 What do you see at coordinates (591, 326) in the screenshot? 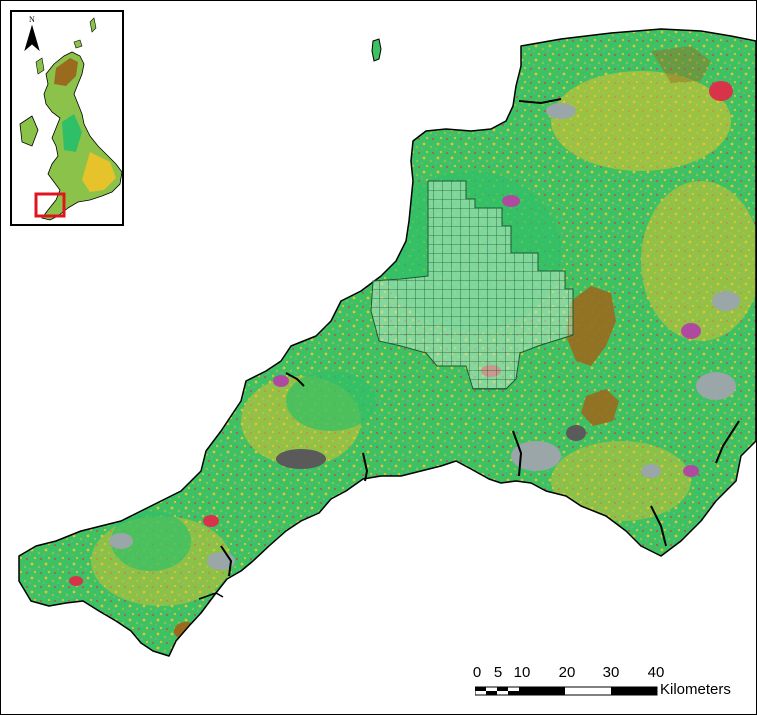
I see `dartmoor-heath` at bounding box center [591, 326].